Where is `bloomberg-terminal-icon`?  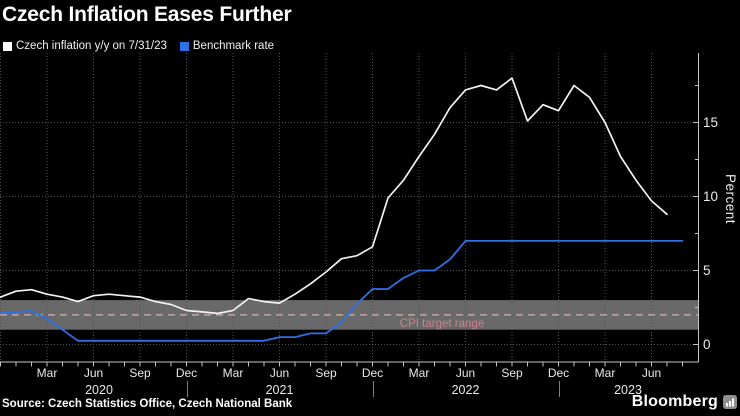 bloomberg-terminal-icon is located at coordinates (730, 402).